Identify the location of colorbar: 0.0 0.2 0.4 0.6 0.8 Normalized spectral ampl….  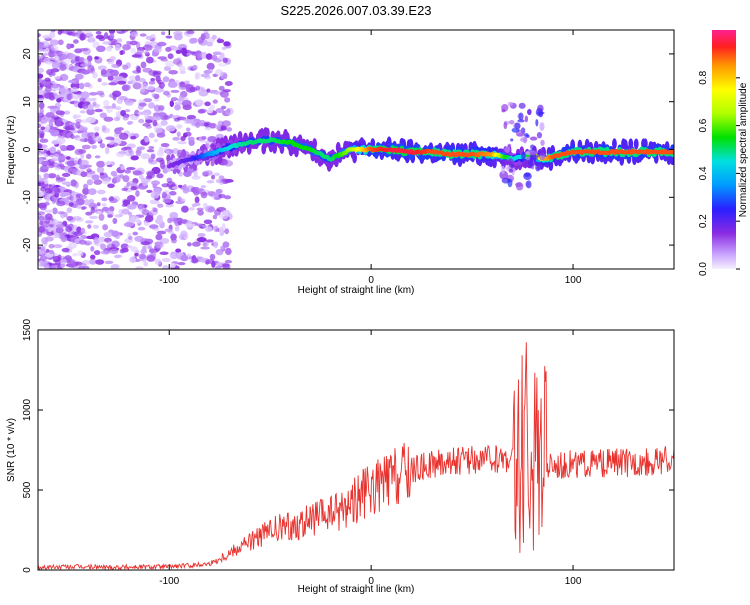
(723, 153).